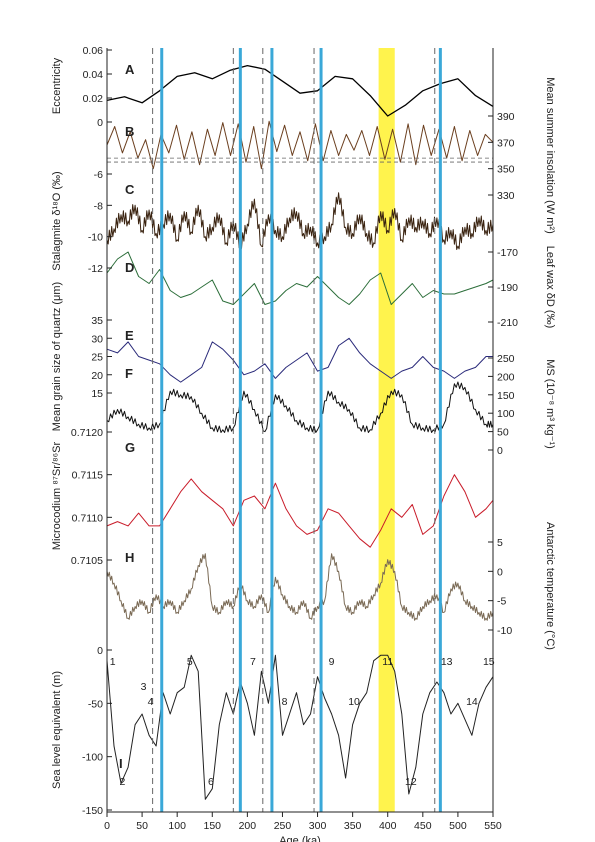 The width and height of the screenshot is (595, 842). I want to click on x-tick-label-0: 0, so click(107, 826).